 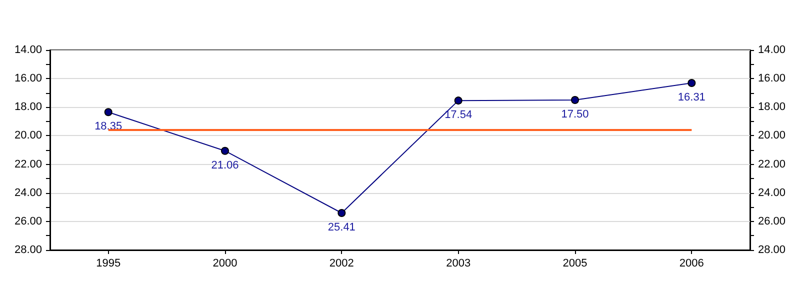 I want to click on x-tick-label: 2003, so click(x=458, y=264).